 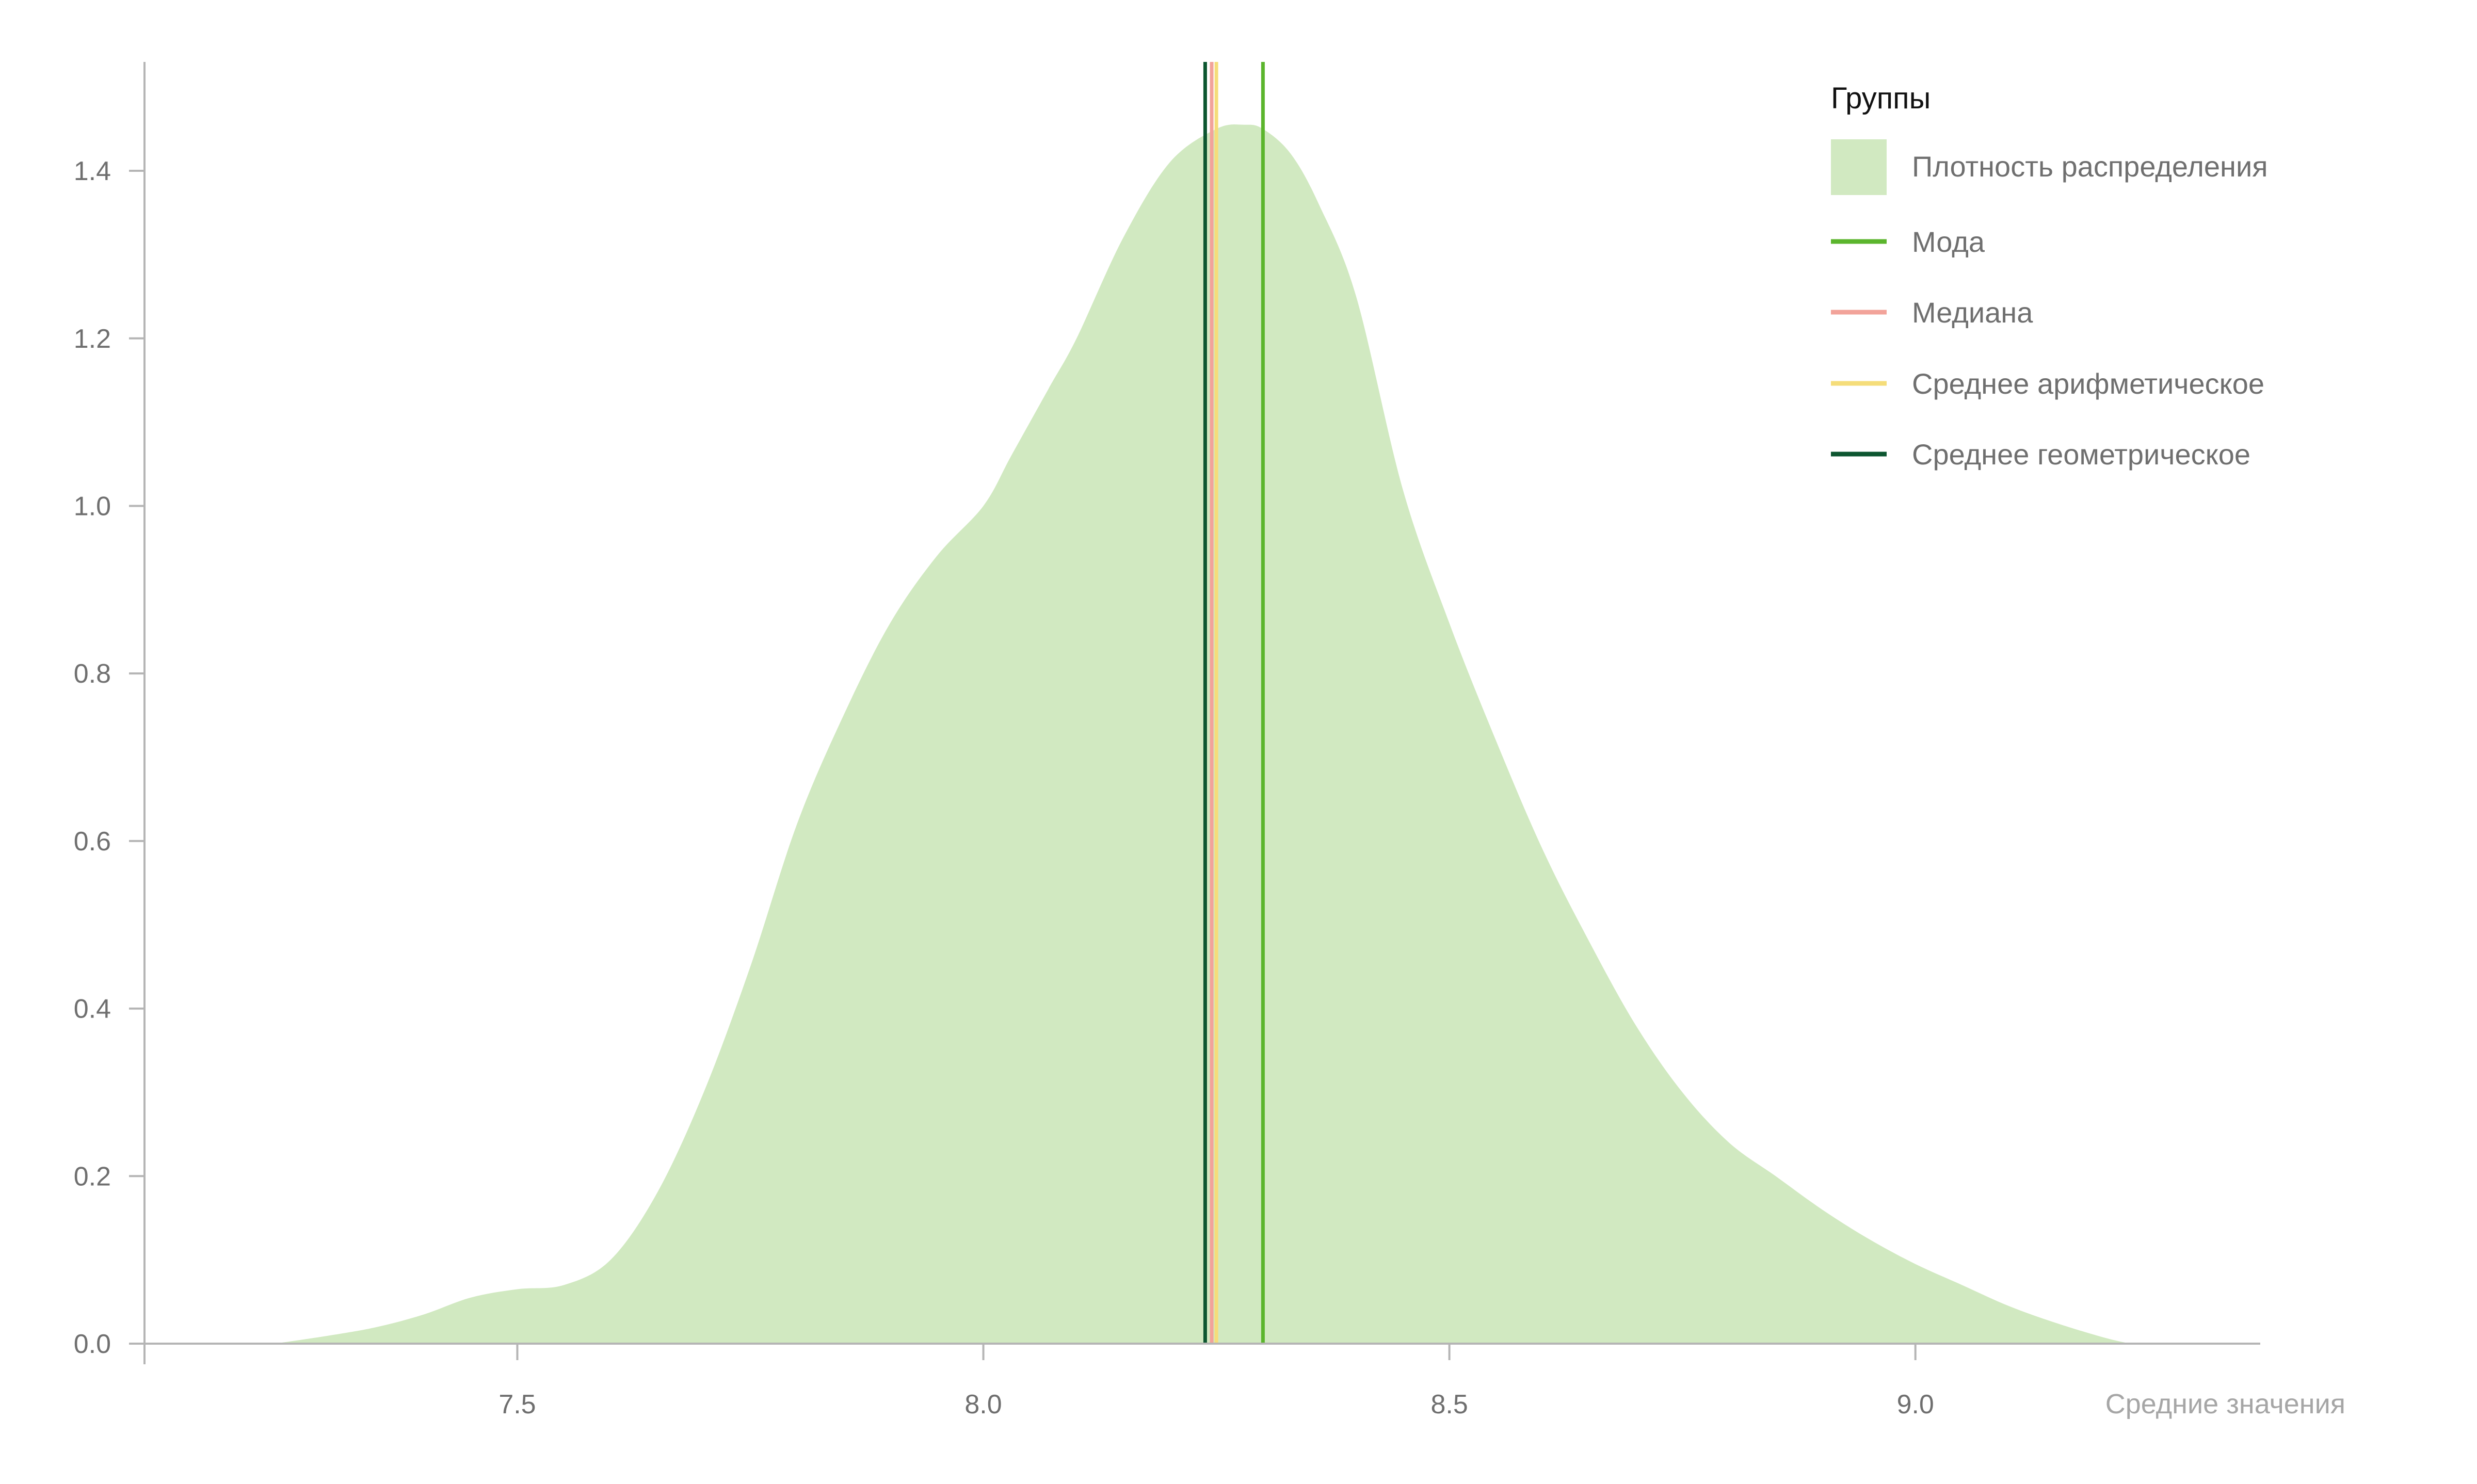 I want to click on x-axis-title: Средние значения, so click(x=2225, y=1404).